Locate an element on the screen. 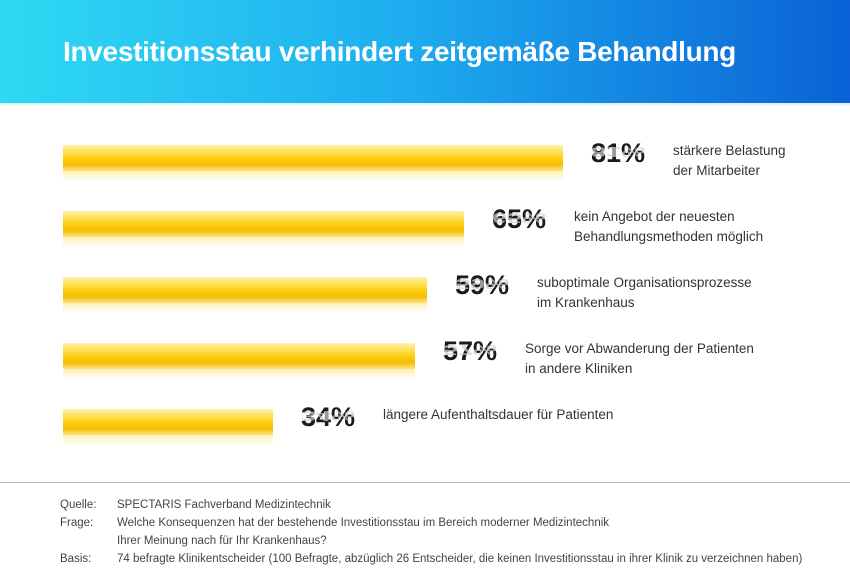 This screenshot has height=568, width=850. data-label-reflection: 81% is located at coordinates (618, 152).